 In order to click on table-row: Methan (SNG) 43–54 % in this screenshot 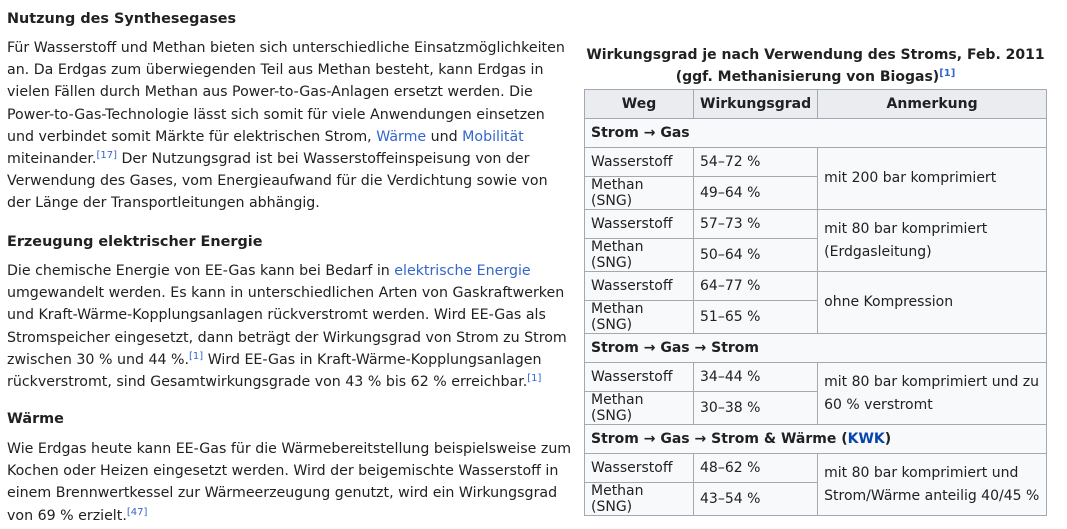, I will do `click(815, 499)`.